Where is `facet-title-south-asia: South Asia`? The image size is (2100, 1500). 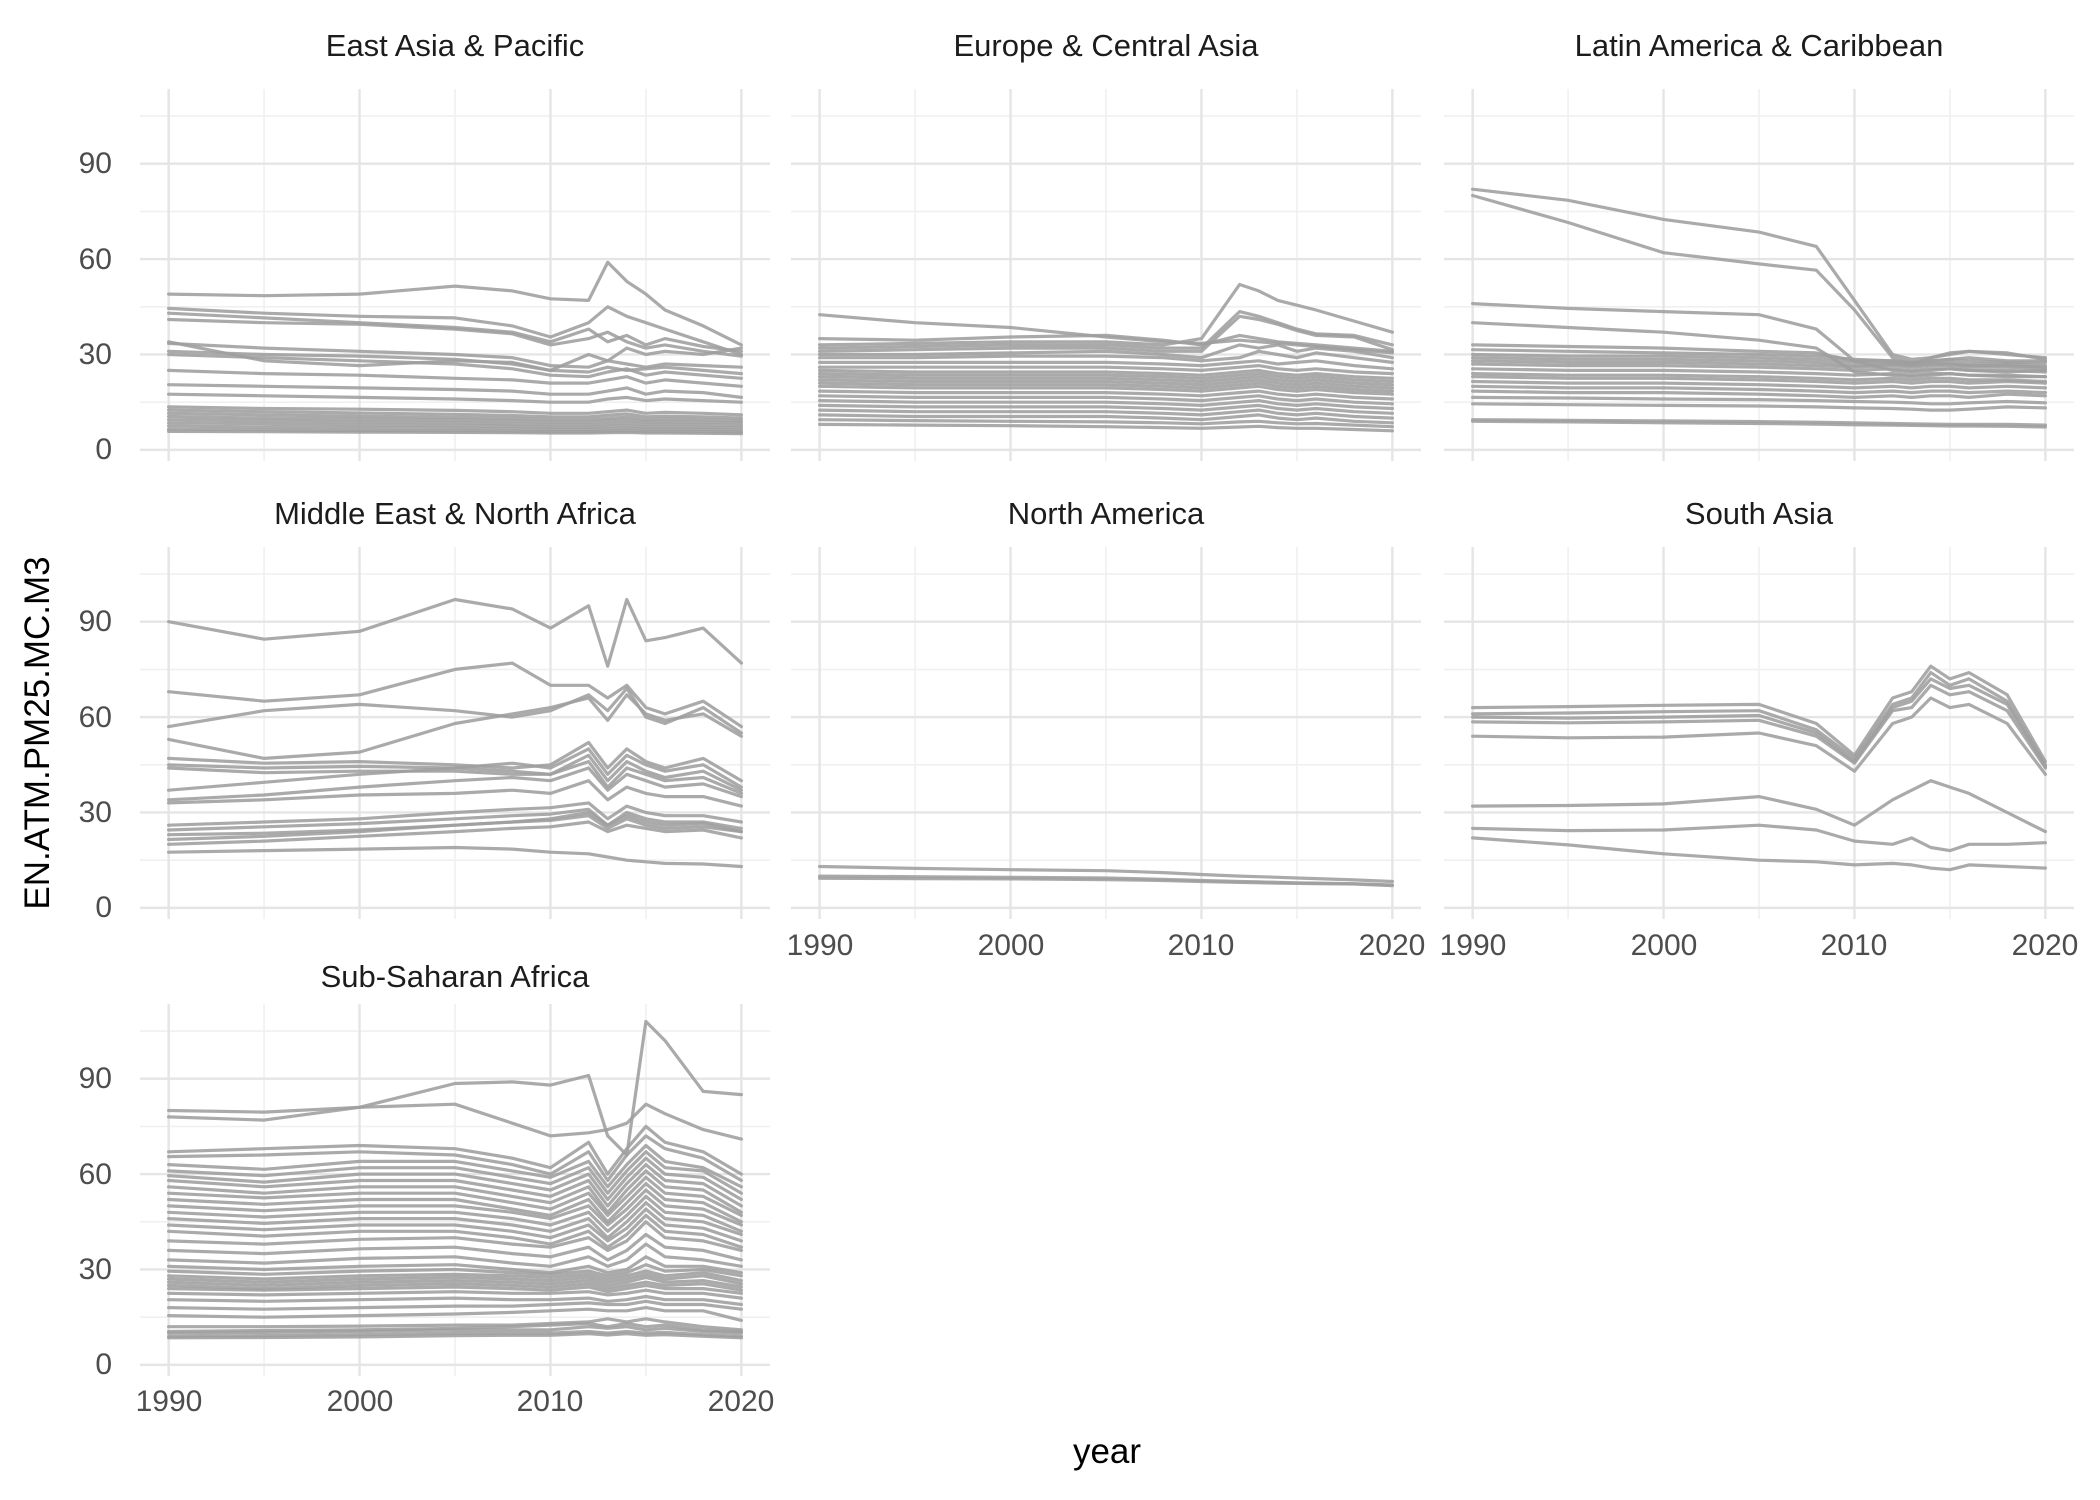
facet-title-south-asia: South Asia is located at coordinates (1759, 513).